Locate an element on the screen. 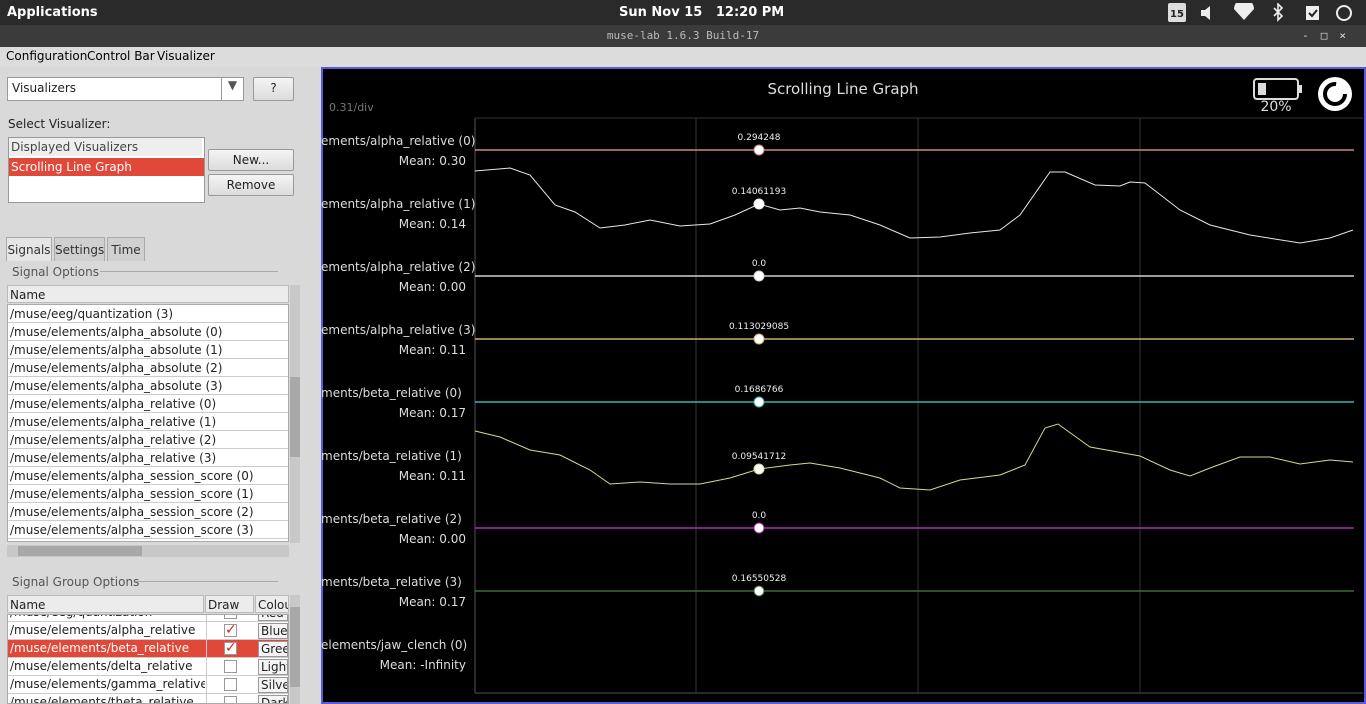 This screenshot has height=704, width=1366. signal-row: /muse/elements/alpha_absolute (1) is located at coordinates (148, 350).